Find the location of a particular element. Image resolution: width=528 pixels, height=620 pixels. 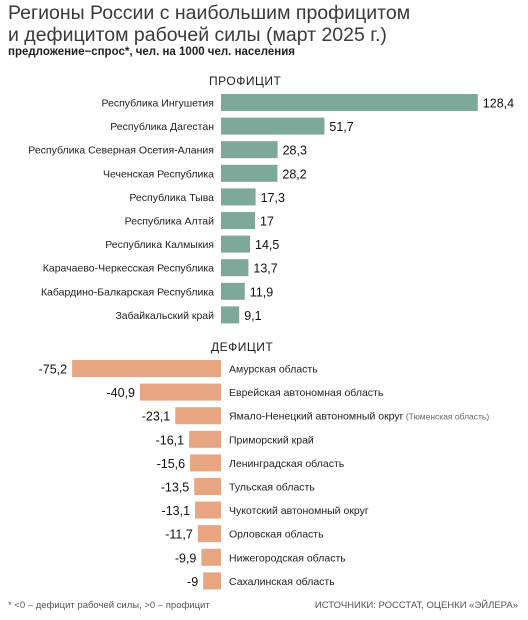

deficit-category-label: Орловская область is located at coordinates (276, 535).